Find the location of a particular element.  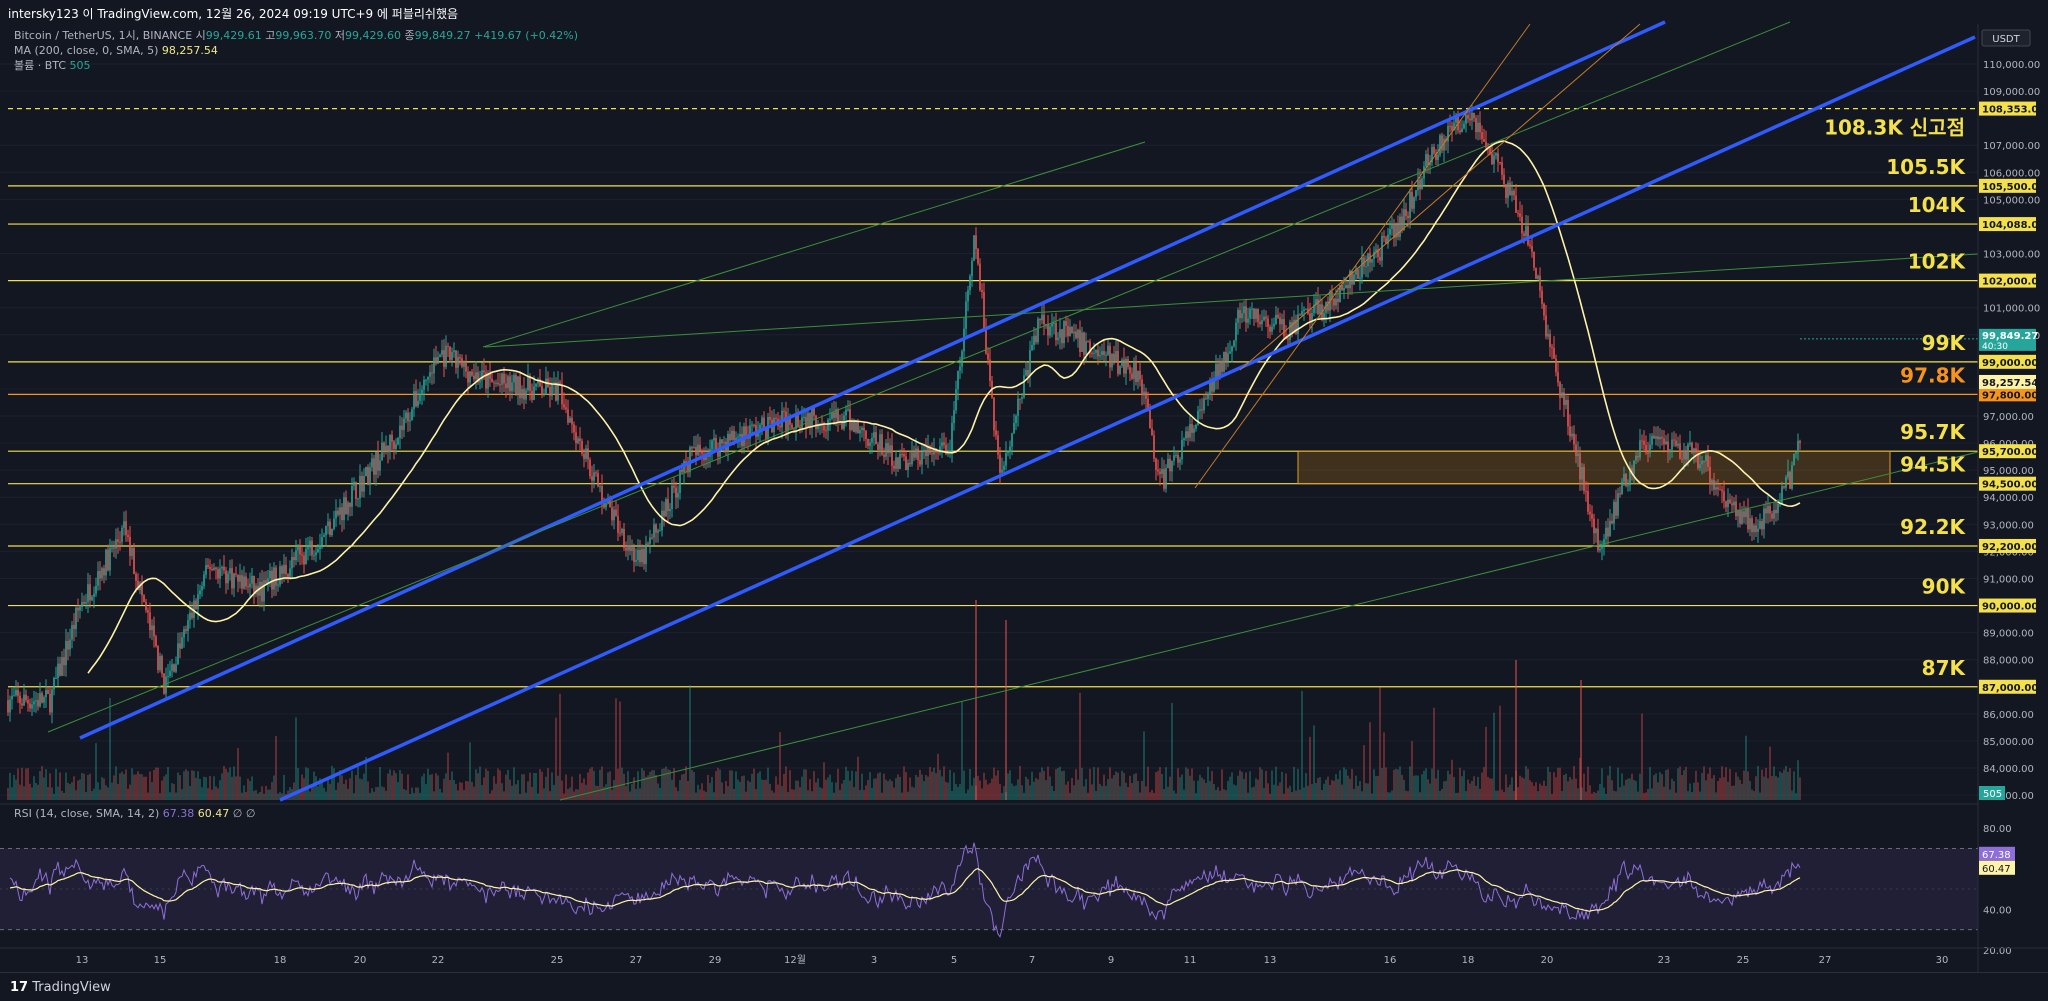

tradingview-logo: 𝟭𝟳 TradingView is located at coordinates (60, 987).